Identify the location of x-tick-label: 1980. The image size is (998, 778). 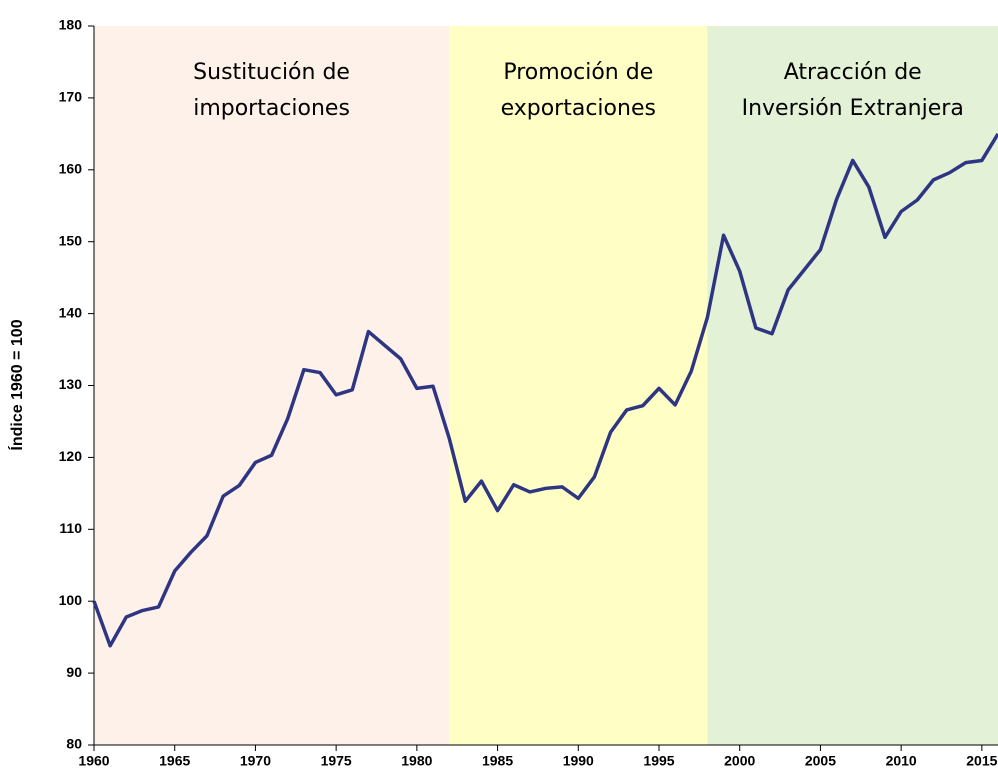
(416, 761).